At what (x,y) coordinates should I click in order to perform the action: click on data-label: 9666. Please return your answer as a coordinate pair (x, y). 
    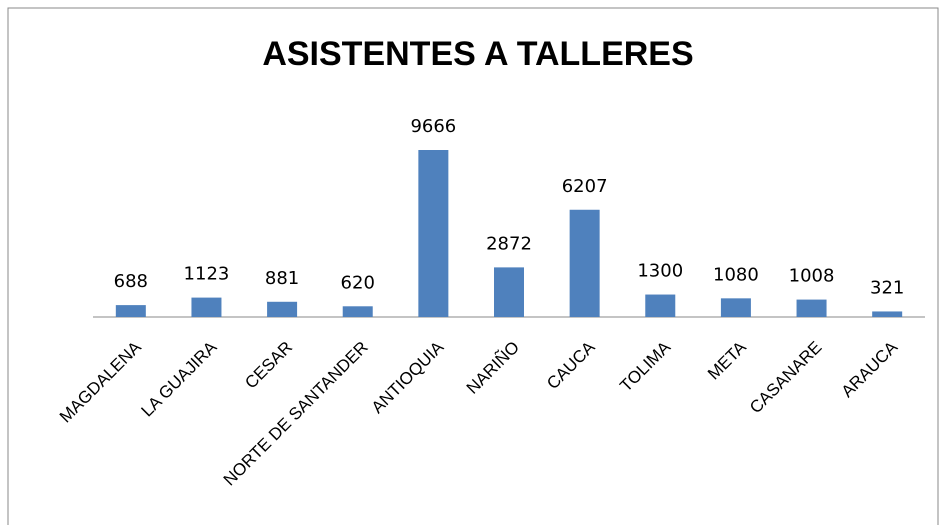
    Looking at the image, I should click on (433, 126).